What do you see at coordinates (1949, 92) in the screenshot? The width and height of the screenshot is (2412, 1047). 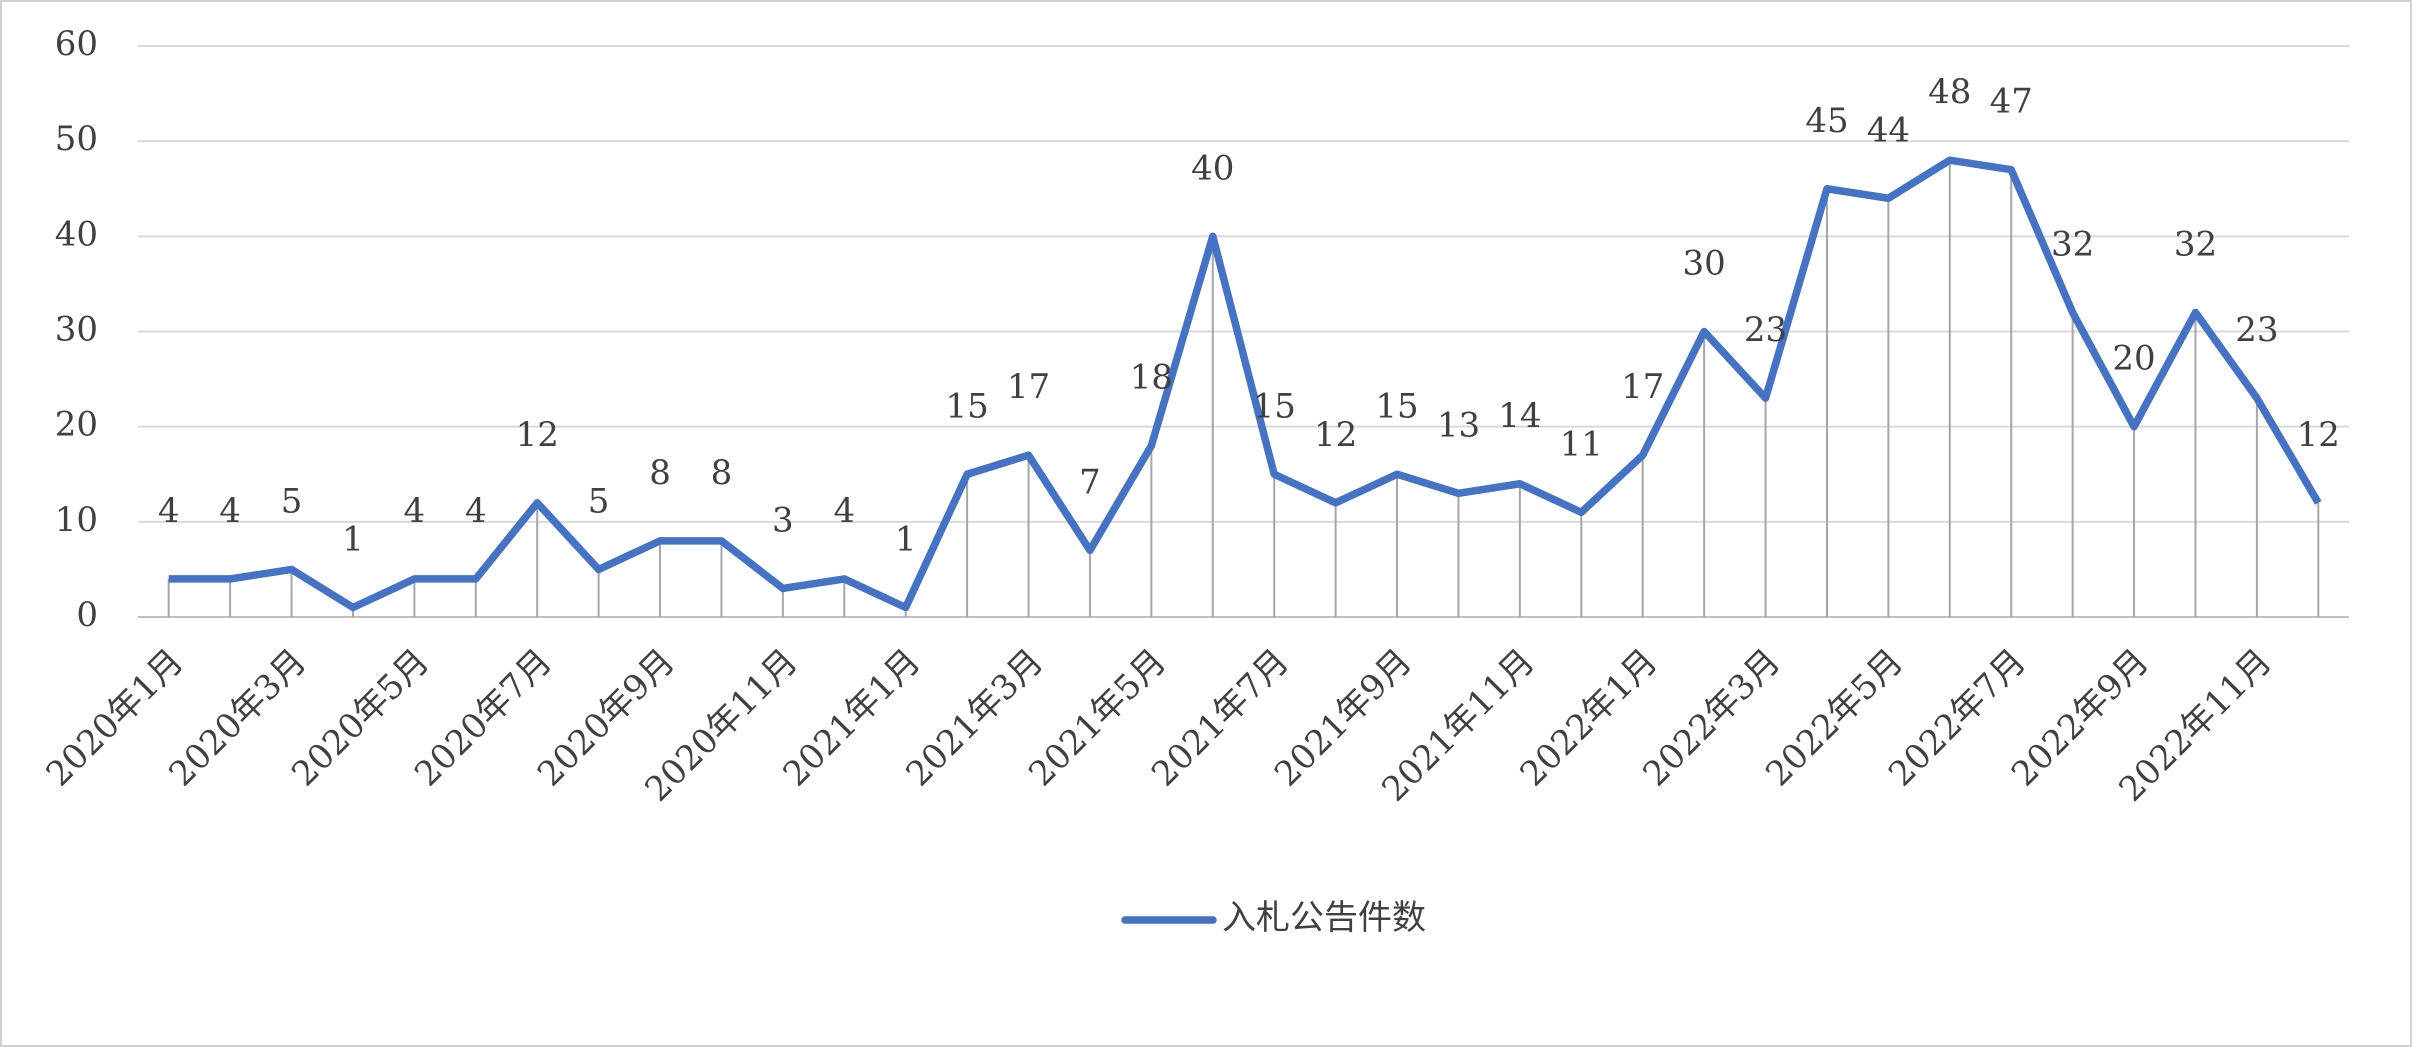 I see `data-label: 48` at bounding box center [1949, 92].